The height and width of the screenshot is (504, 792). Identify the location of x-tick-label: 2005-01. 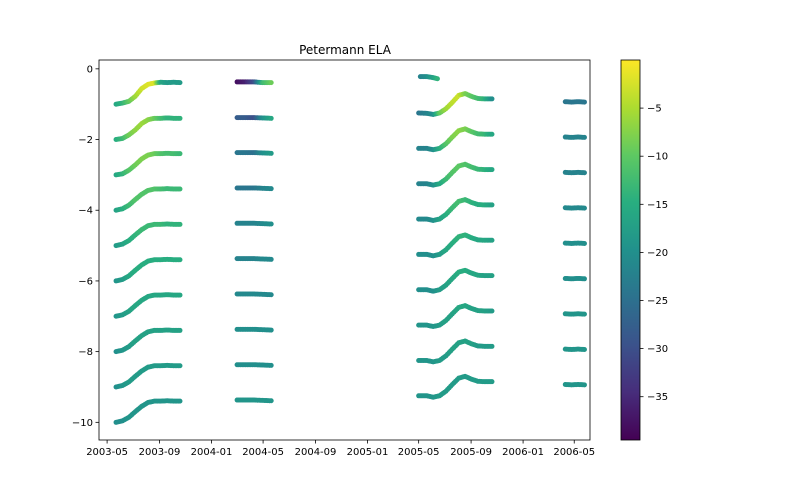
(368, 452).